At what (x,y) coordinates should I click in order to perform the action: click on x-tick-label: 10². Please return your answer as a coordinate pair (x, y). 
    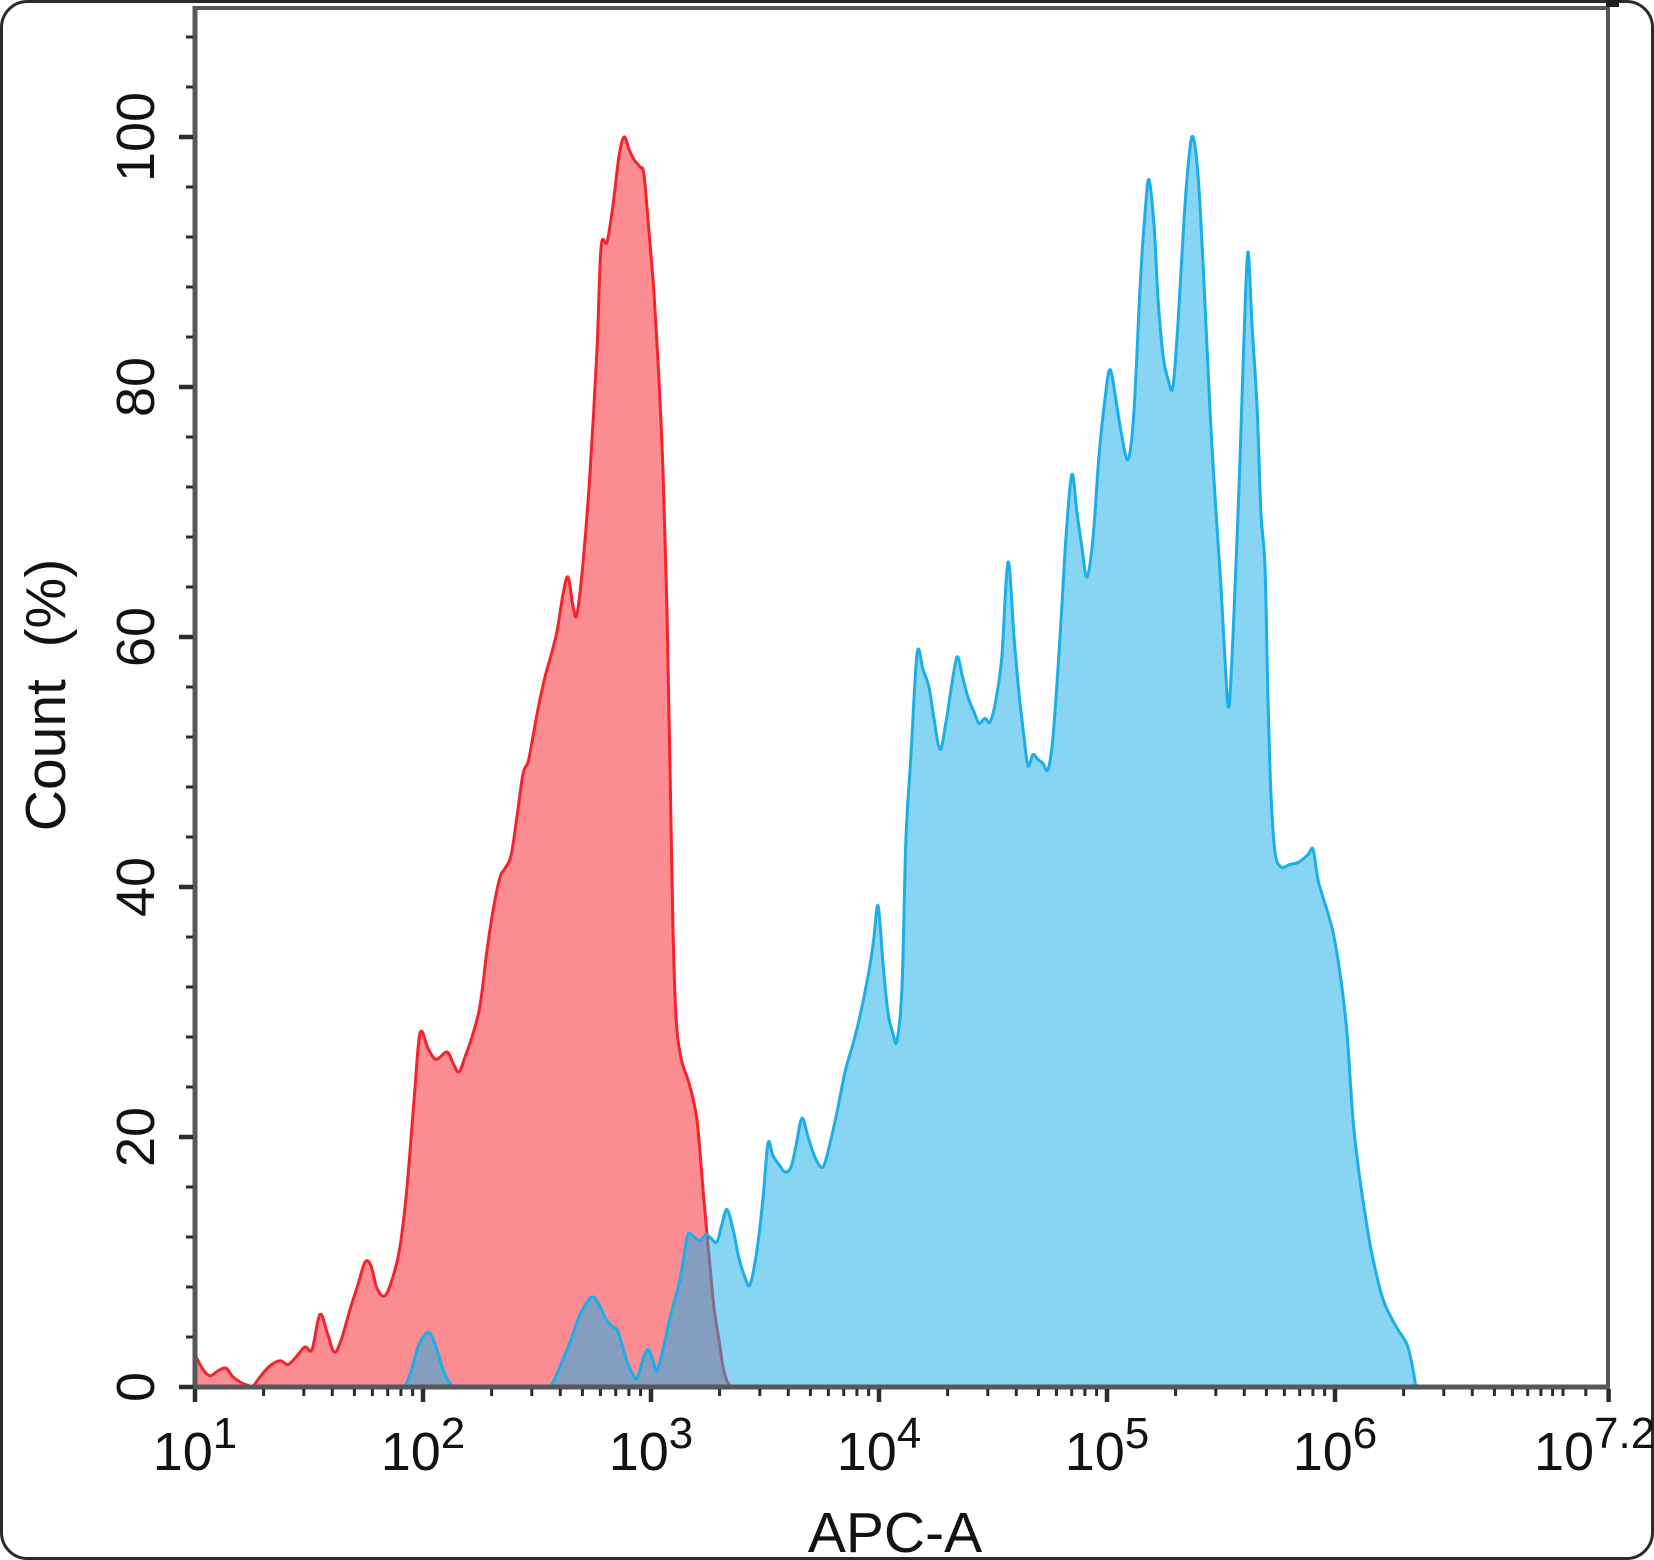
    Looking at the image, I should click on (423, 1445).